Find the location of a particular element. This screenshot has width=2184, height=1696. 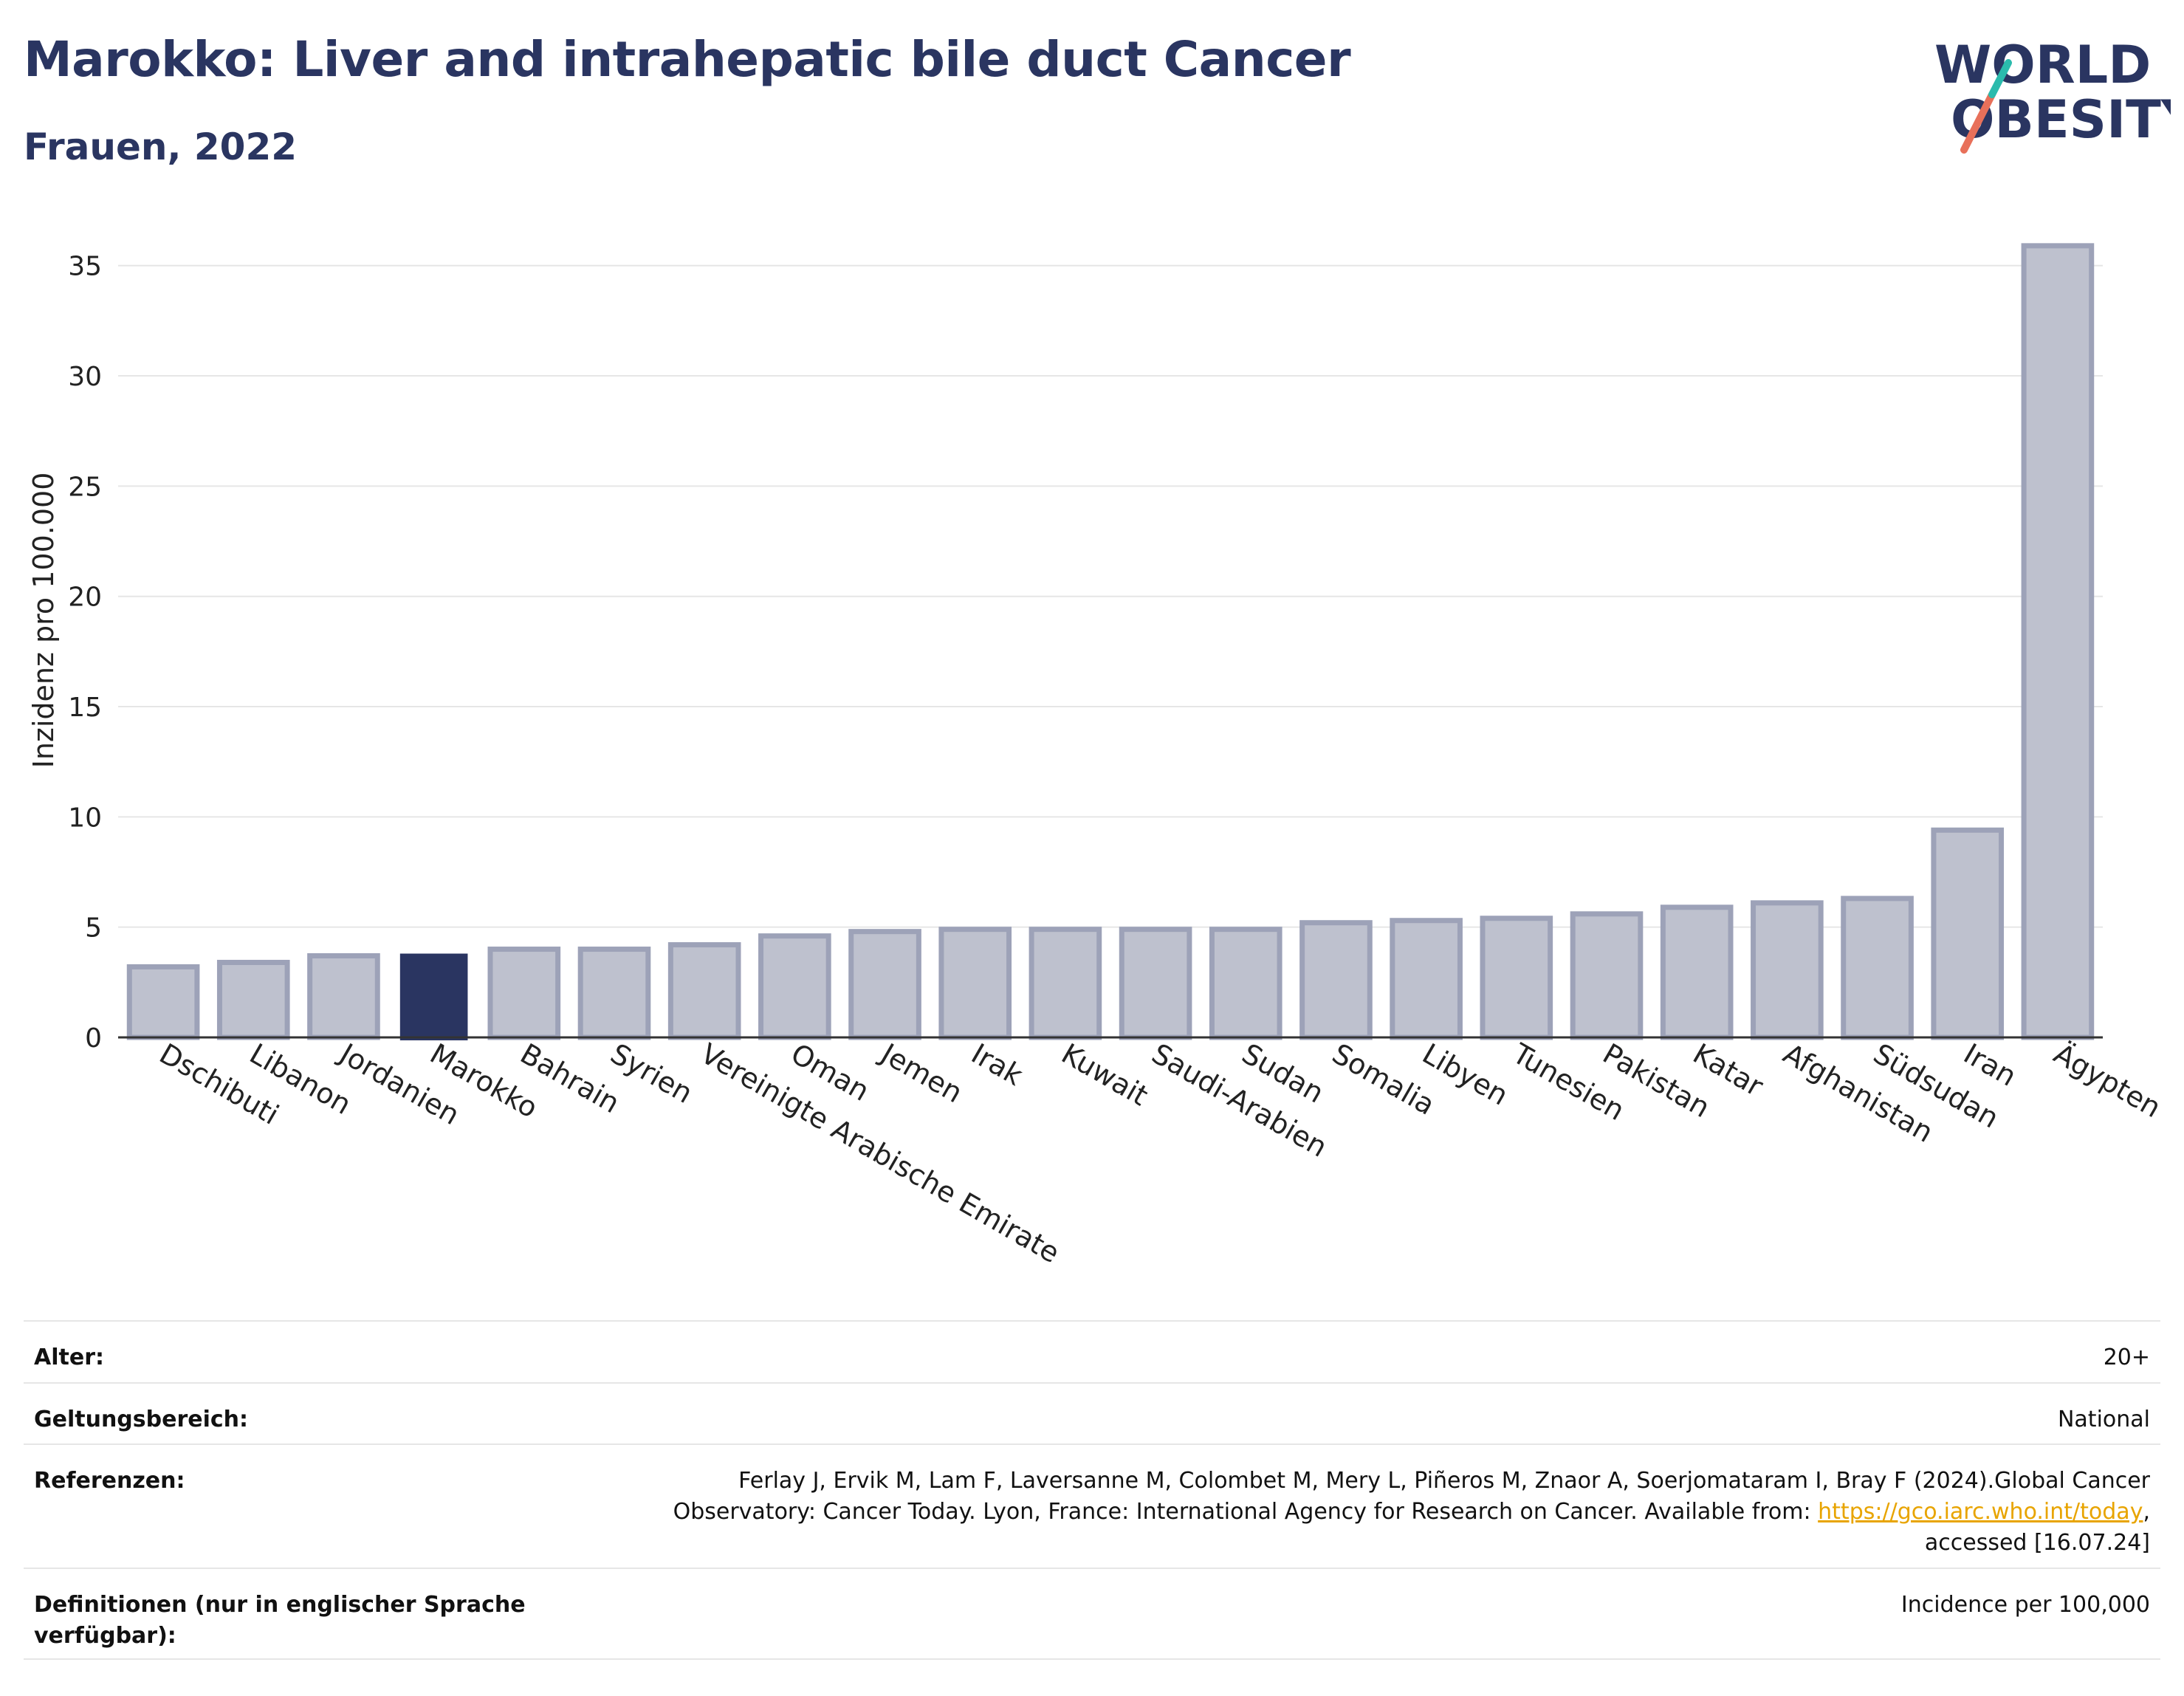

bar-pakistan is located at coordinates (1607, 975).